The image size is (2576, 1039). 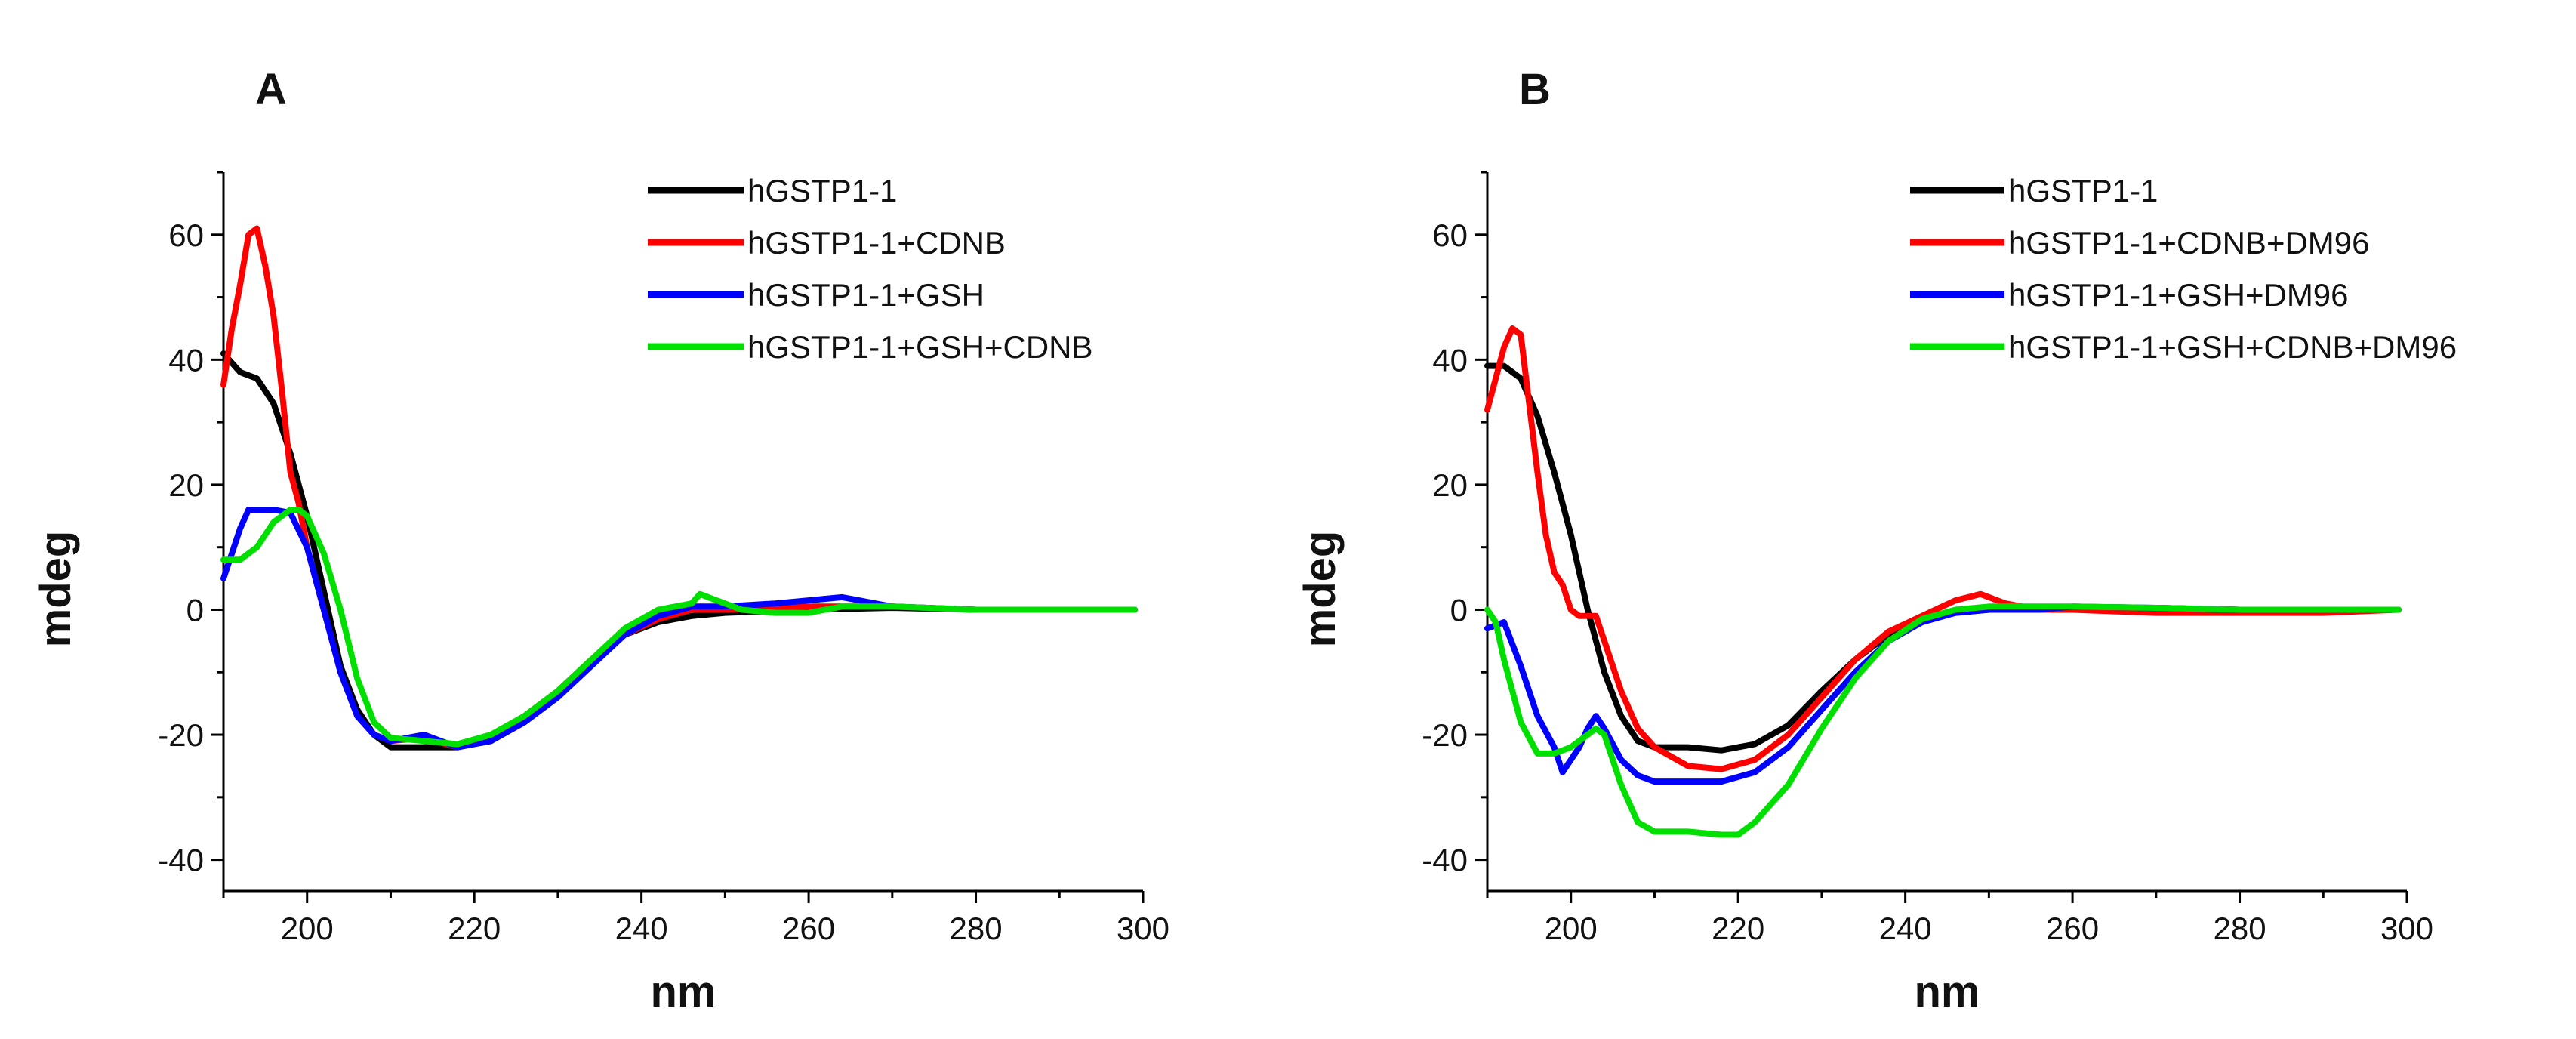 I want to click on legend-label: hGSTP1-1+GSH+CDNB+DM96, so click(x=2232, y=347).